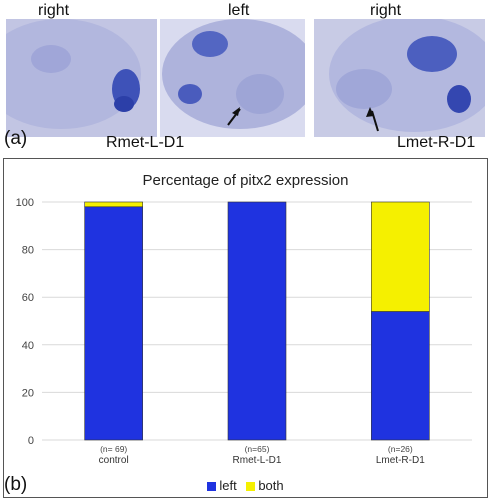 This screenshot has height=500, width=491. What do you see at coordinates (16, 138) in the screenshot?
I see `panel-letter-a: (a)` at bounding box center [16, 138].